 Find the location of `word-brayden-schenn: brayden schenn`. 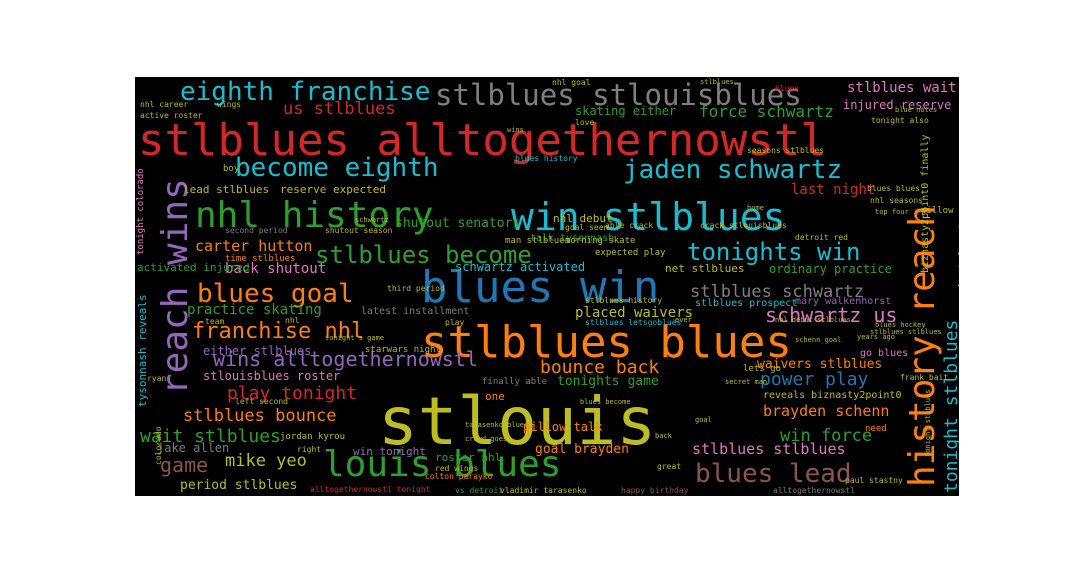

word-brayden-schenn: brayden schenn is located at coordinates (826, 411).